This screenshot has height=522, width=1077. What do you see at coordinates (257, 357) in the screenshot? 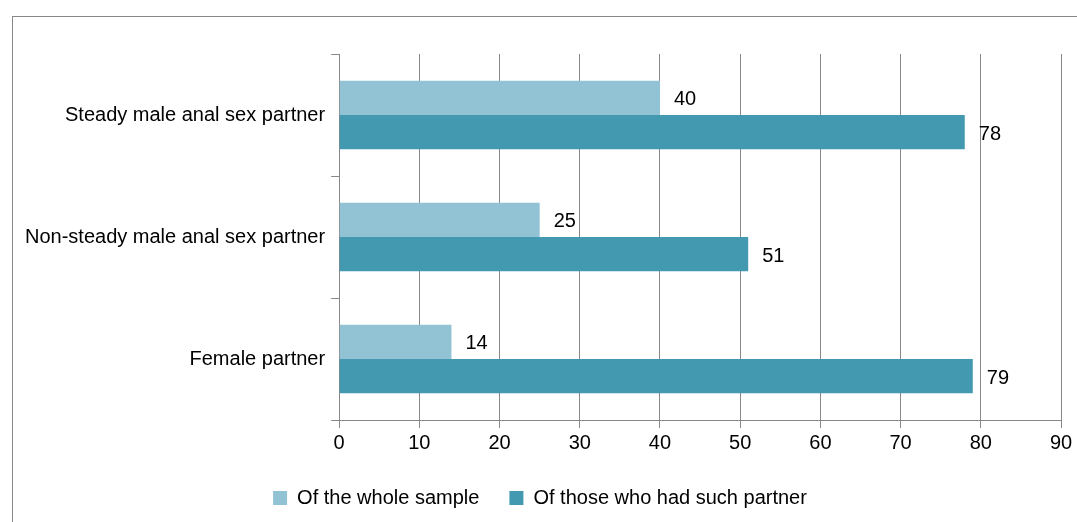
I see `y-tick-label: Female partner` at bounding box center [257, 357].